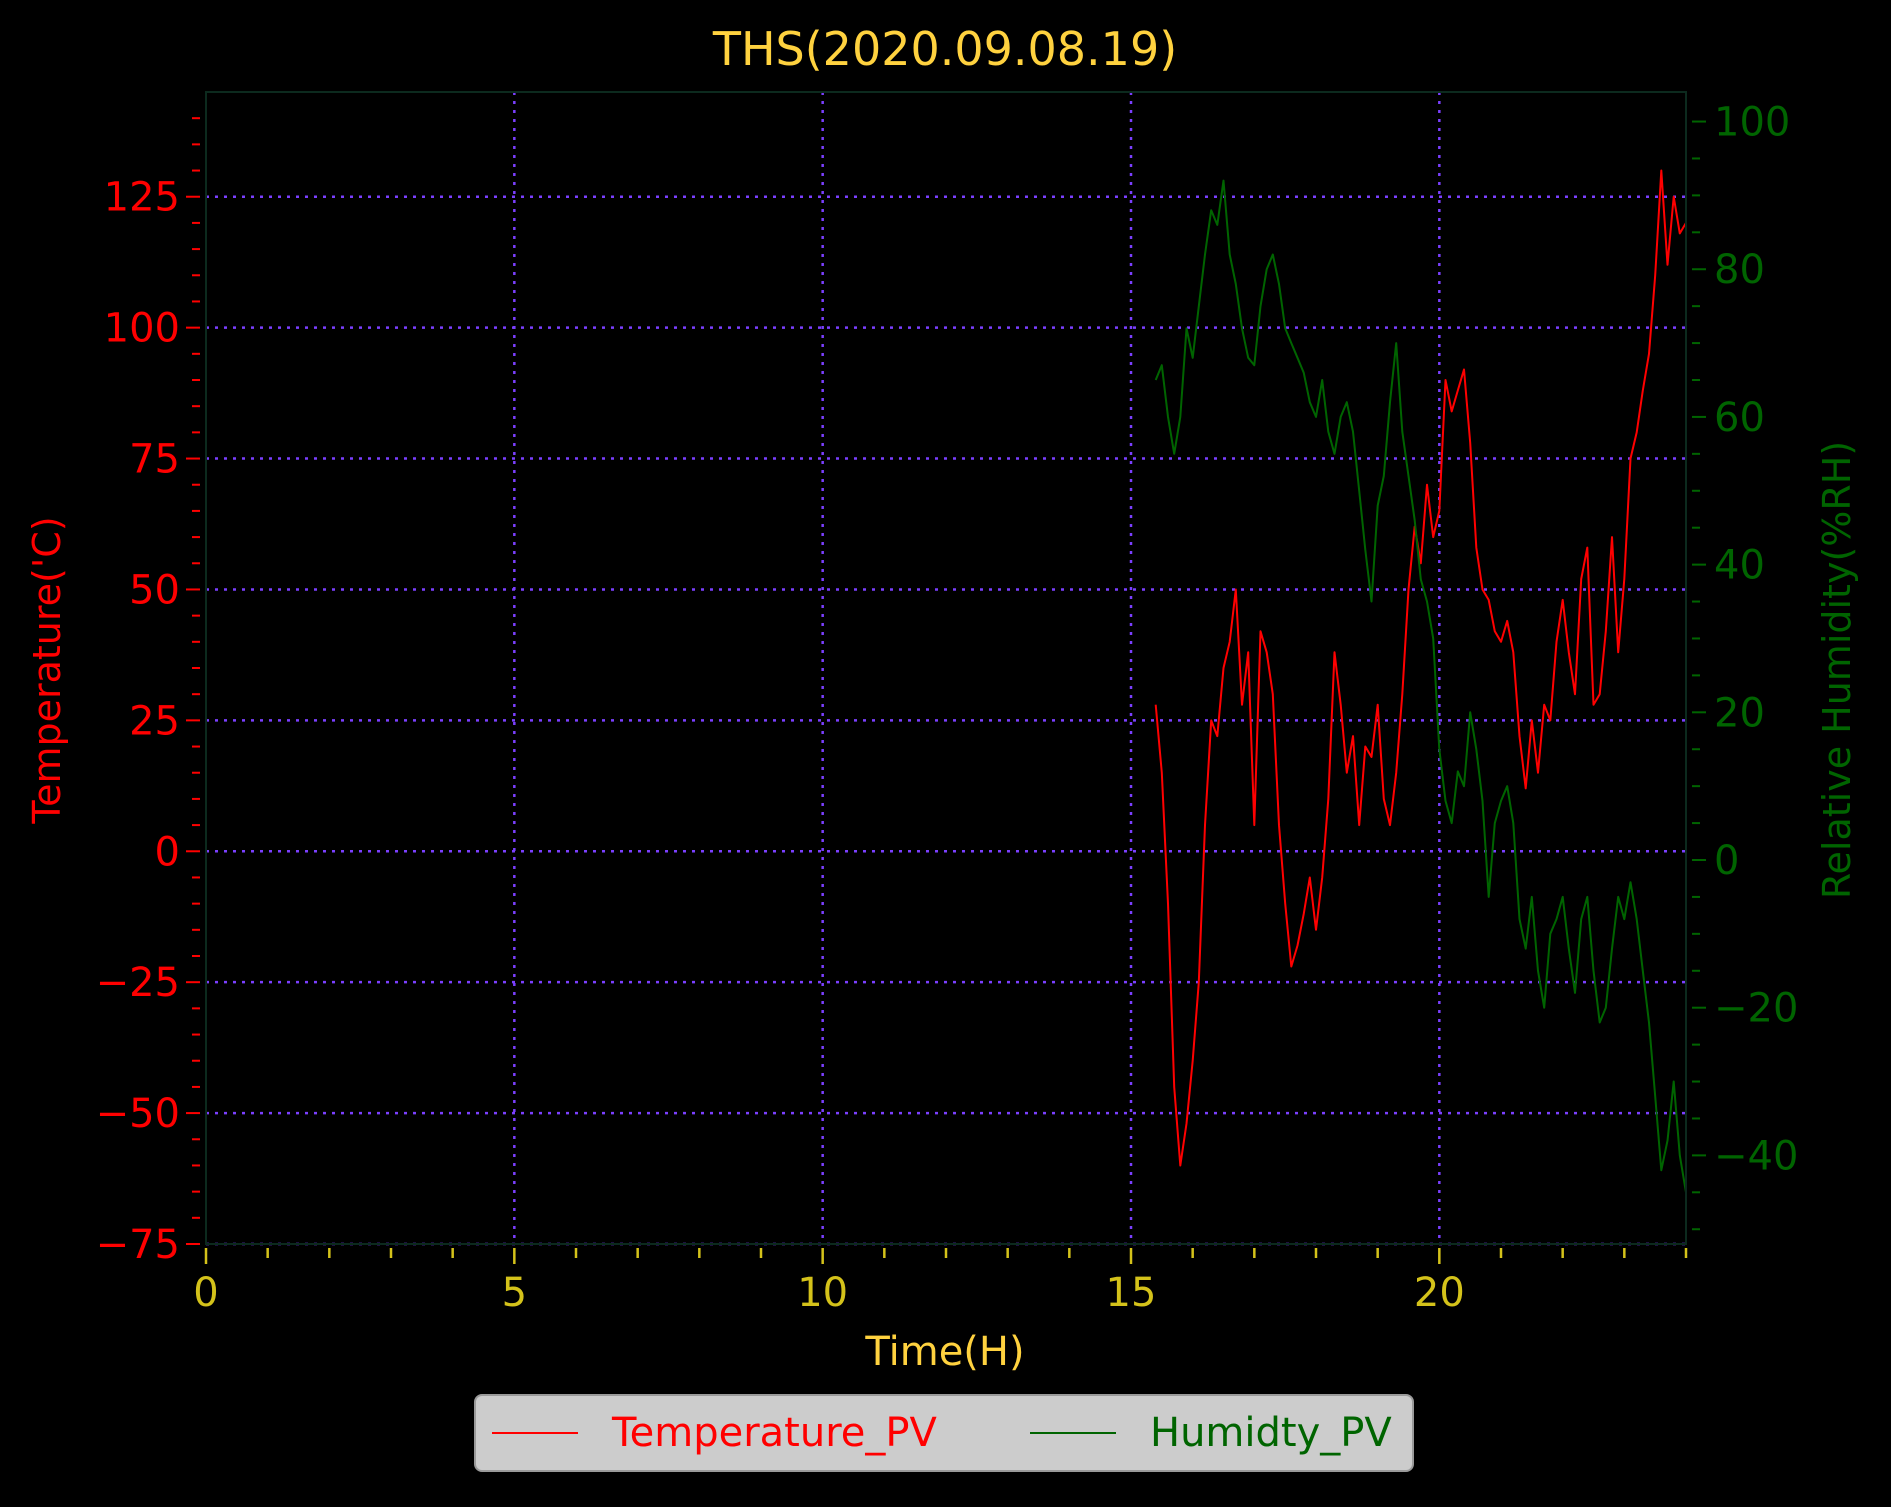 This screenshot has width=1891, height=1507. I want to click on x-axis-label: Time(H), so click(944, 1352).